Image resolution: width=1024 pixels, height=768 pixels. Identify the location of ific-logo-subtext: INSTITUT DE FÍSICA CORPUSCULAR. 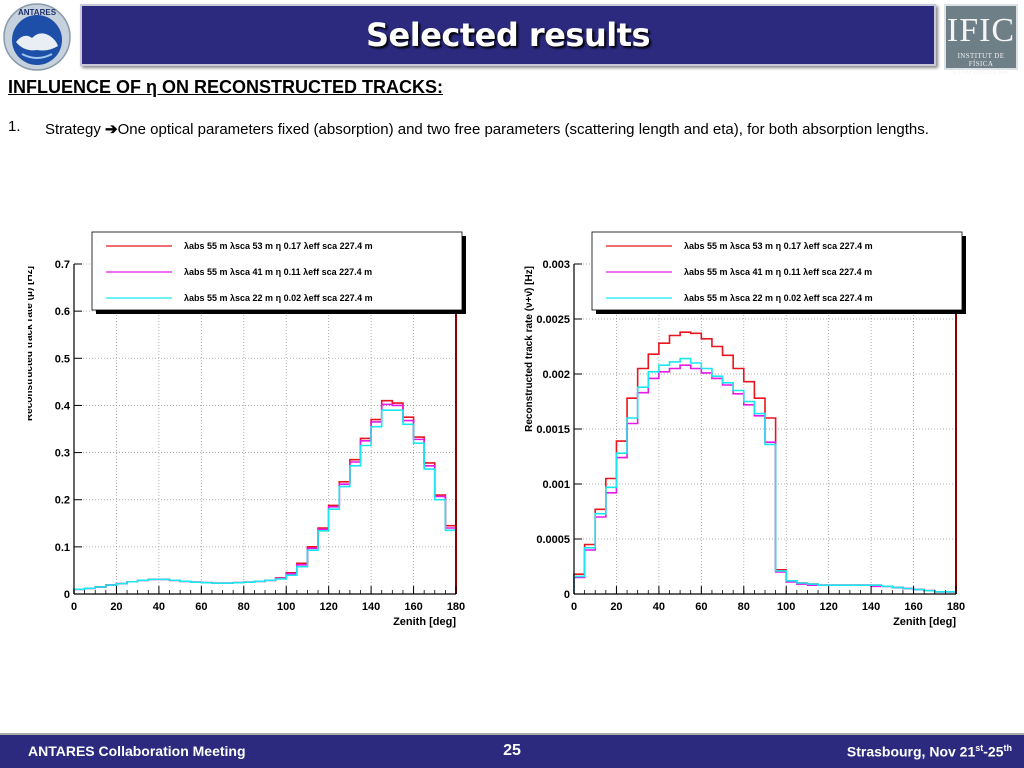
(981, 64).